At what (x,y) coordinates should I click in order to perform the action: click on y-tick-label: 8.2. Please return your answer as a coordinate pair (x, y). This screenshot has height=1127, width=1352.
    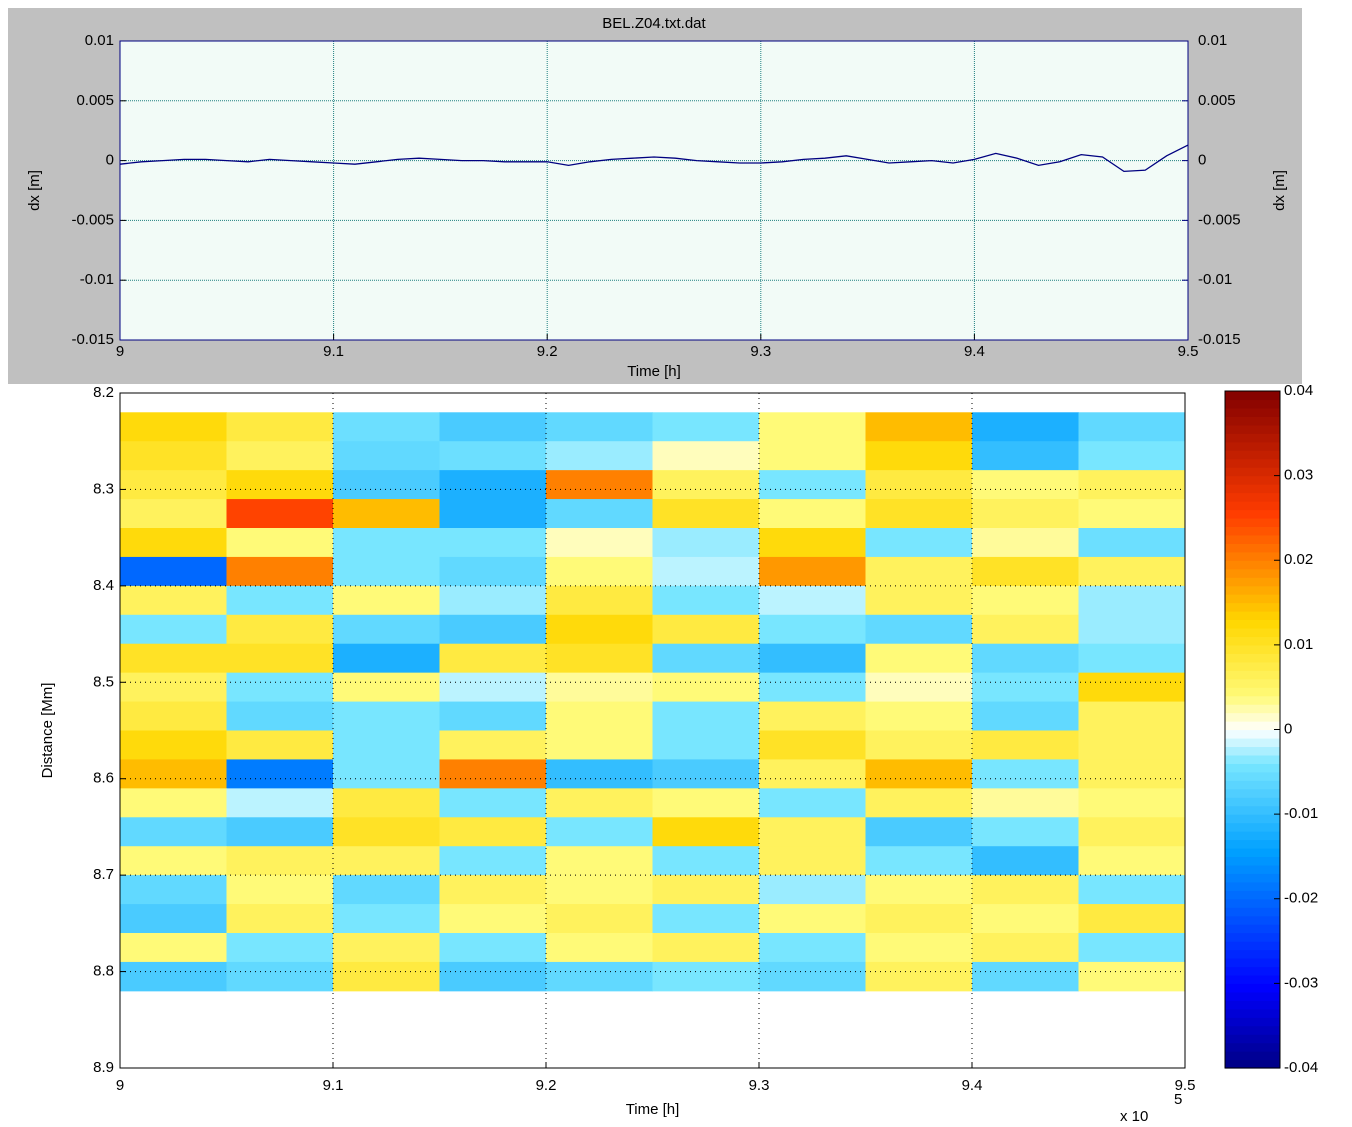
    Looking at the image, I should click on (103, 392).